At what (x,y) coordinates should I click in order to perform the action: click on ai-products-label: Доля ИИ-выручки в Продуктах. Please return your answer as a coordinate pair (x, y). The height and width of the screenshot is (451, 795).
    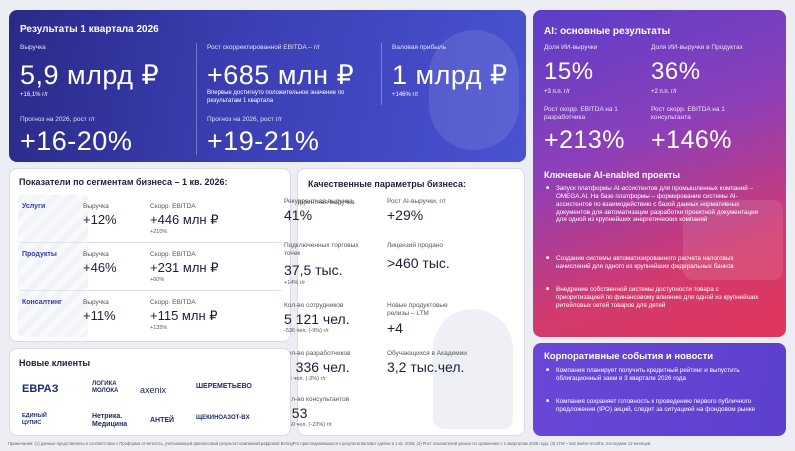
    Looking at the image, I should click on (697, 47).